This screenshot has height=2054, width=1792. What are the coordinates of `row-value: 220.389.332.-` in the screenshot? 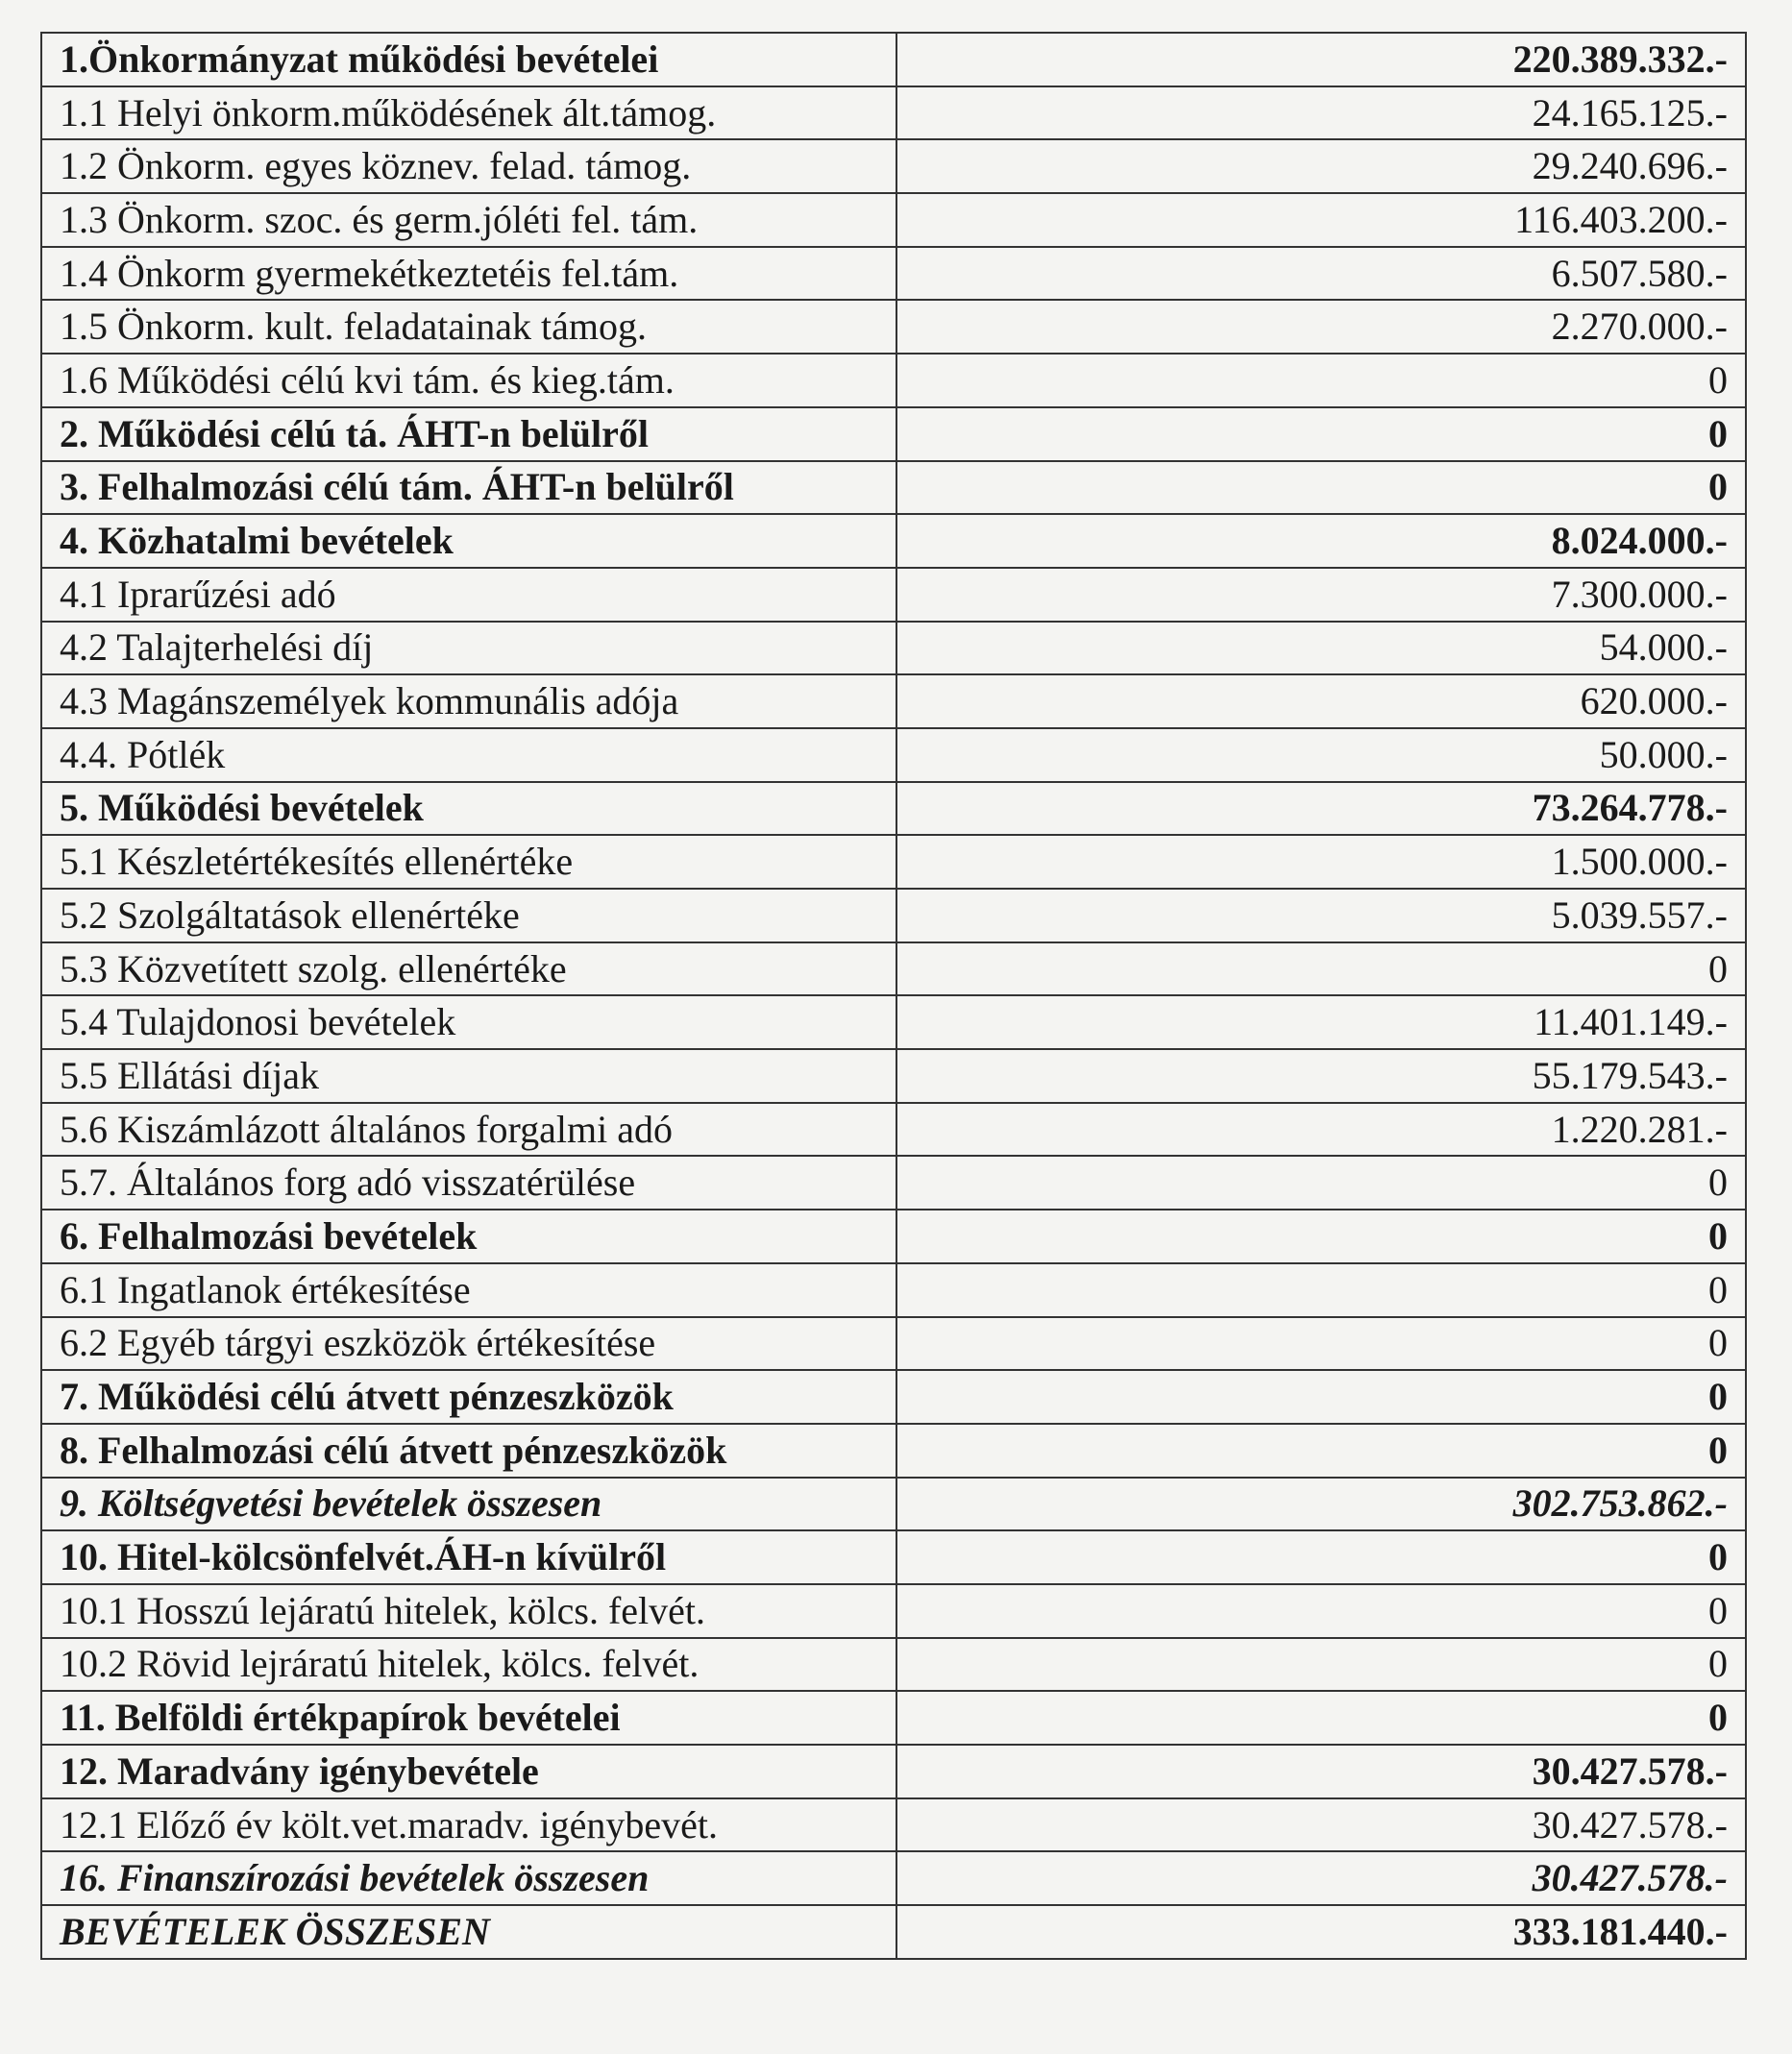 It's located at (1322, 59).